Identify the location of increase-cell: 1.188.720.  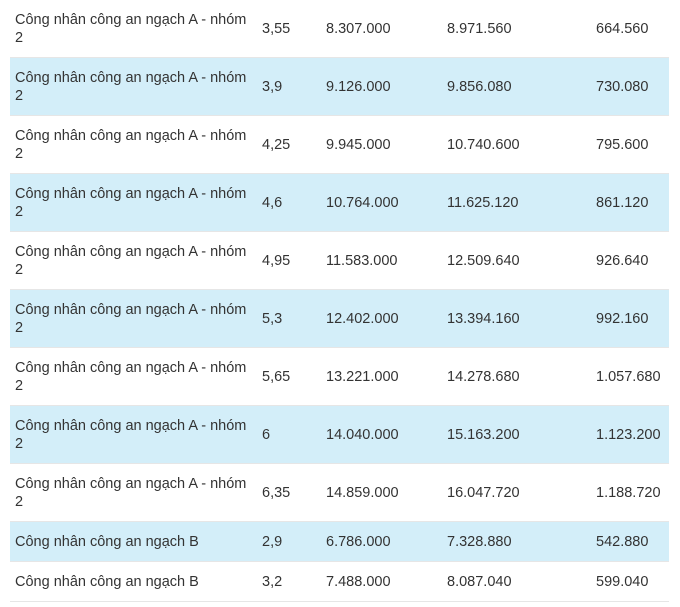
(630, 492).